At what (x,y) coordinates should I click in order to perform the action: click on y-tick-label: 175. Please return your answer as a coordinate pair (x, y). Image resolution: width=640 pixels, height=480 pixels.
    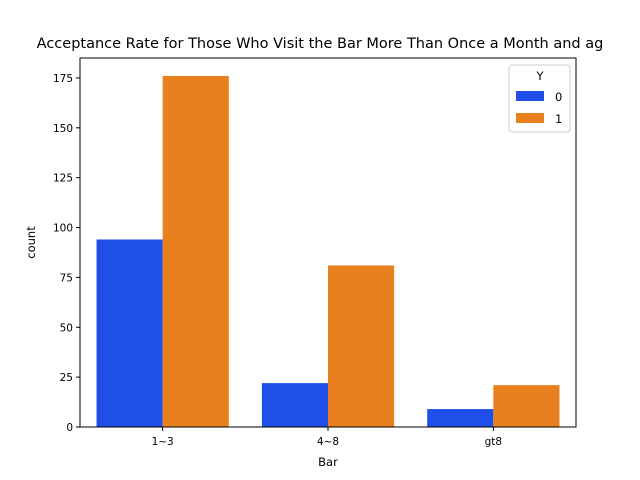
    Looking at the image, I should click on (63, 79).